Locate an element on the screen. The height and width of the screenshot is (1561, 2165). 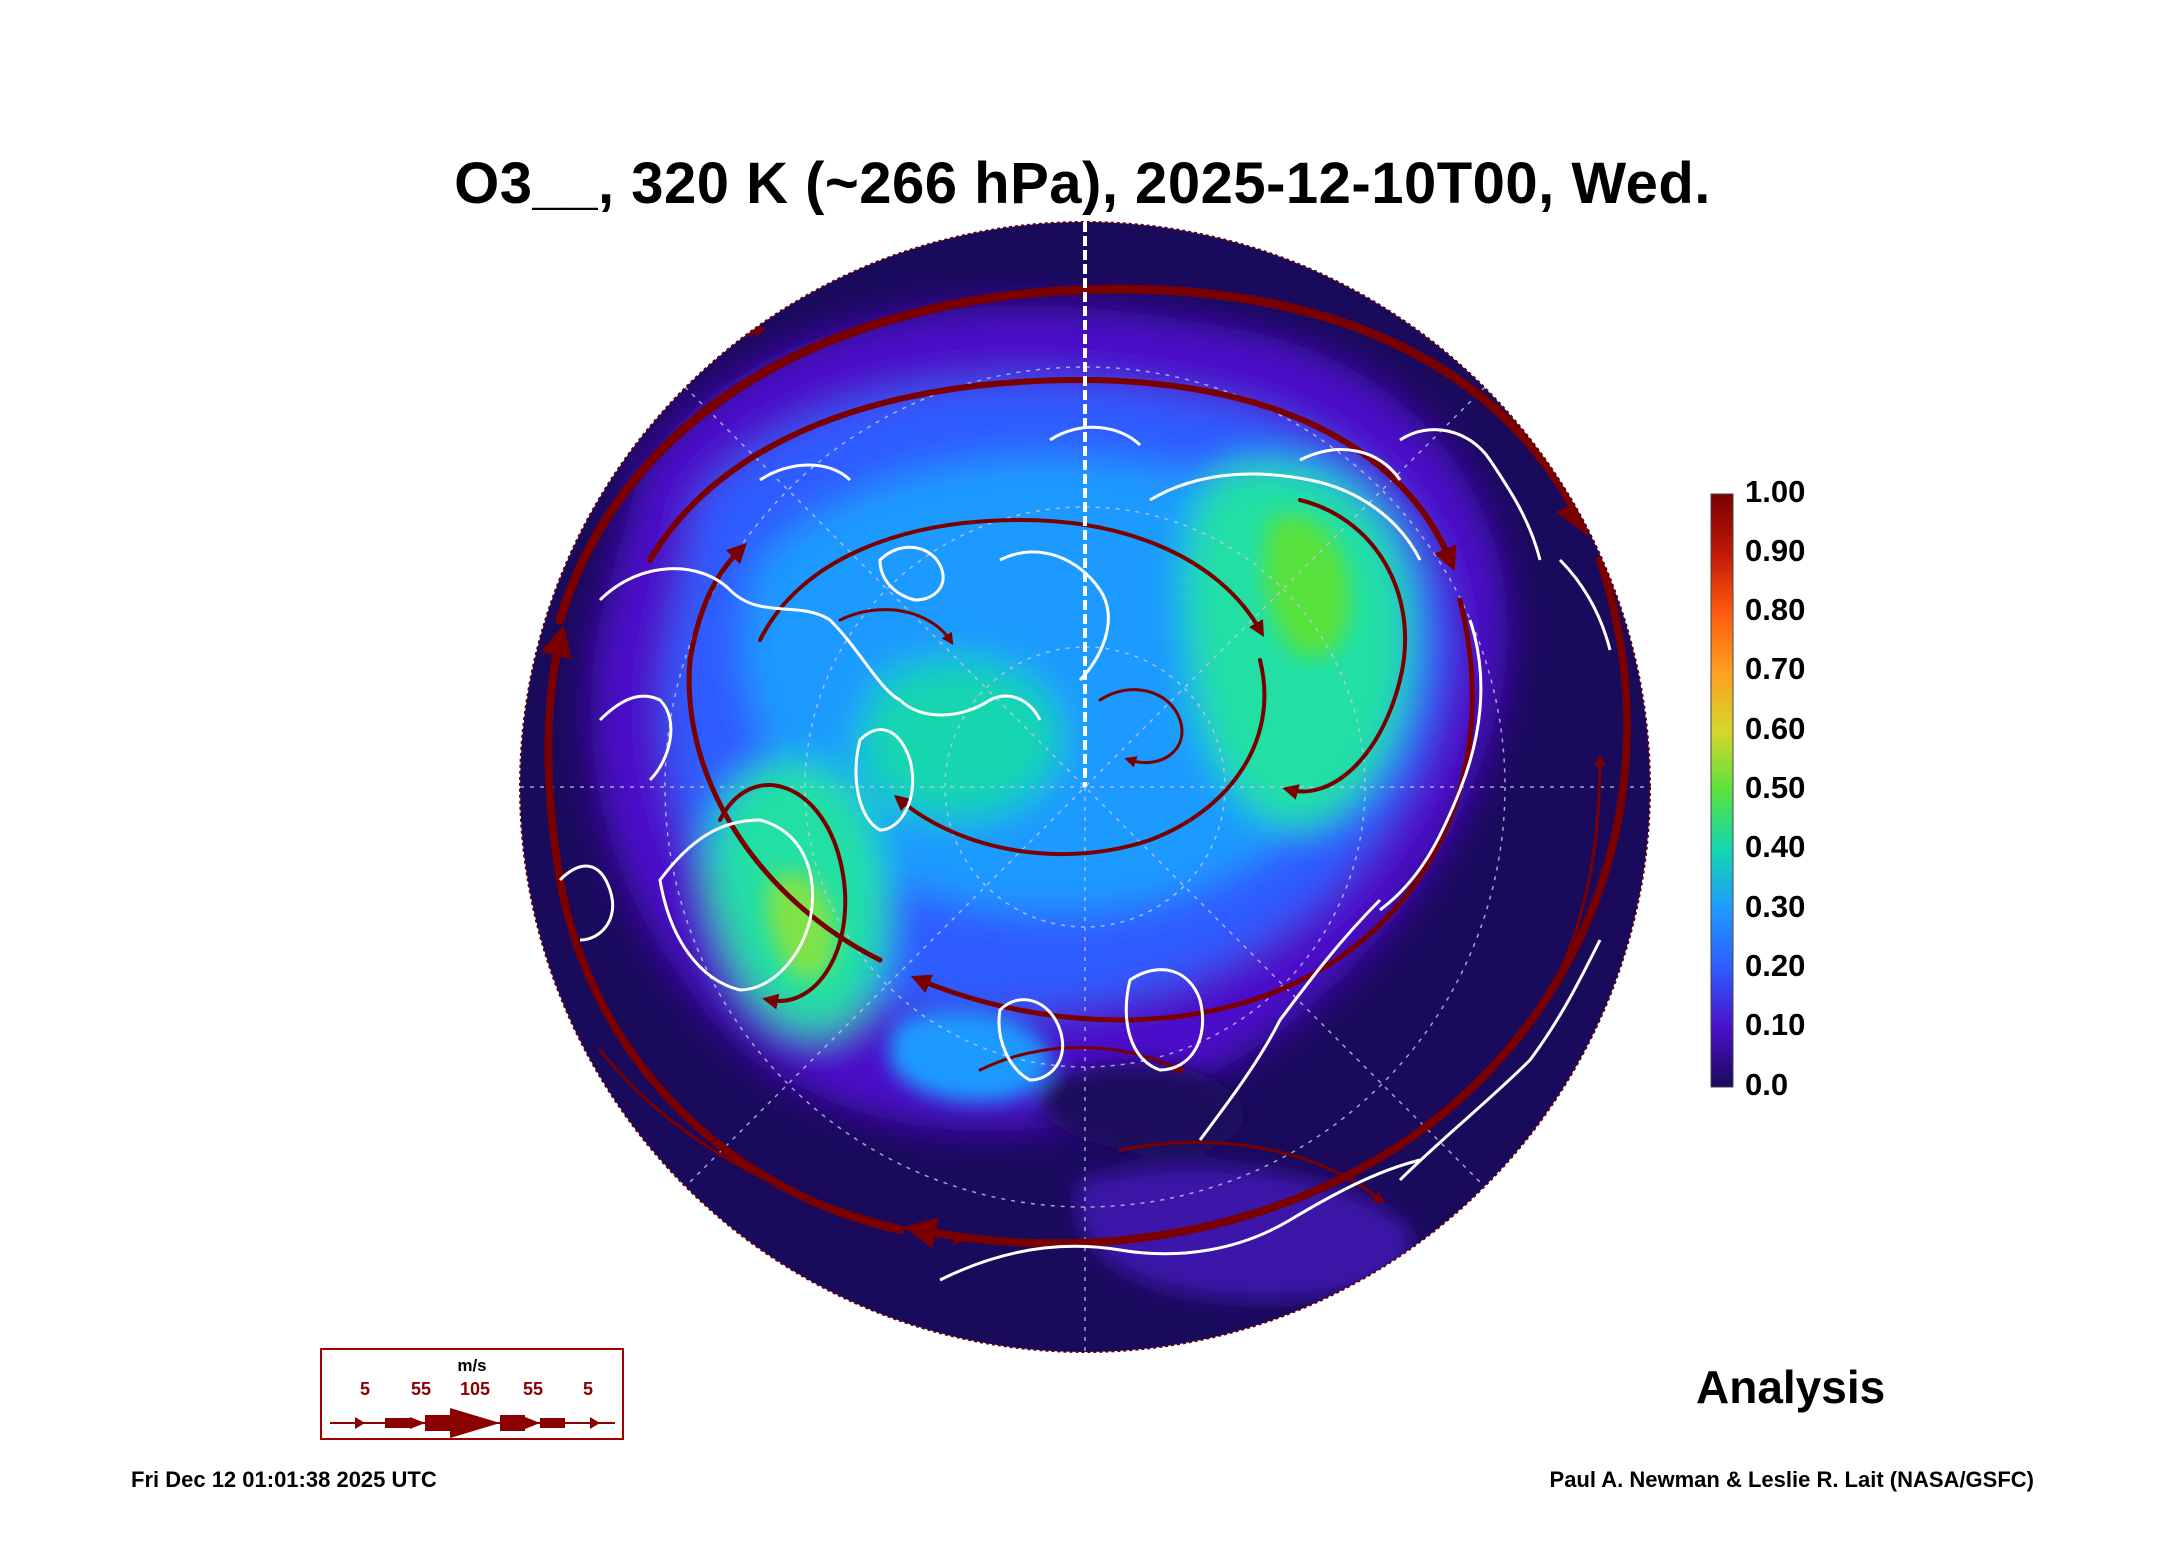
colorbar-label: 0.10 is located at coordinates (1775, 1024).